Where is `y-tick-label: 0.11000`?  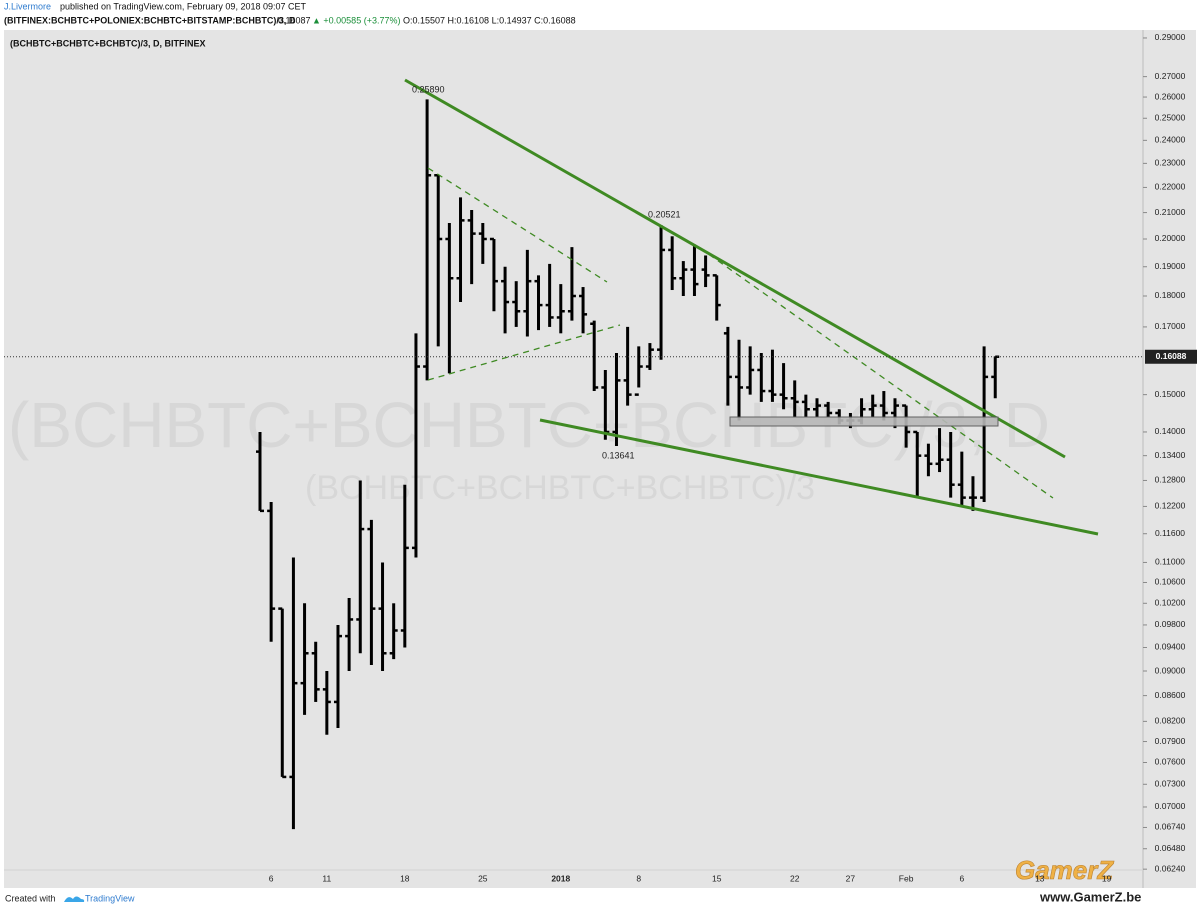
y-tick-label: 0.11000 is located at coordinates (1170, 562).